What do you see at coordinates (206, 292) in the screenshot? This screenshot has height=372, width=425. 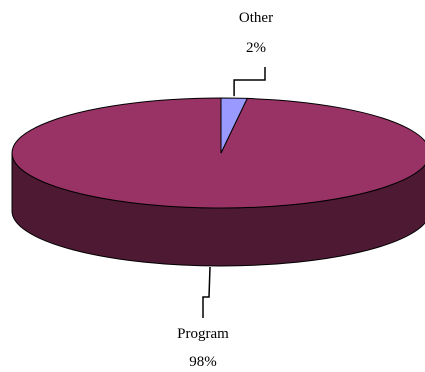 I see `leader-line-program` at bounding box center [206, 292].